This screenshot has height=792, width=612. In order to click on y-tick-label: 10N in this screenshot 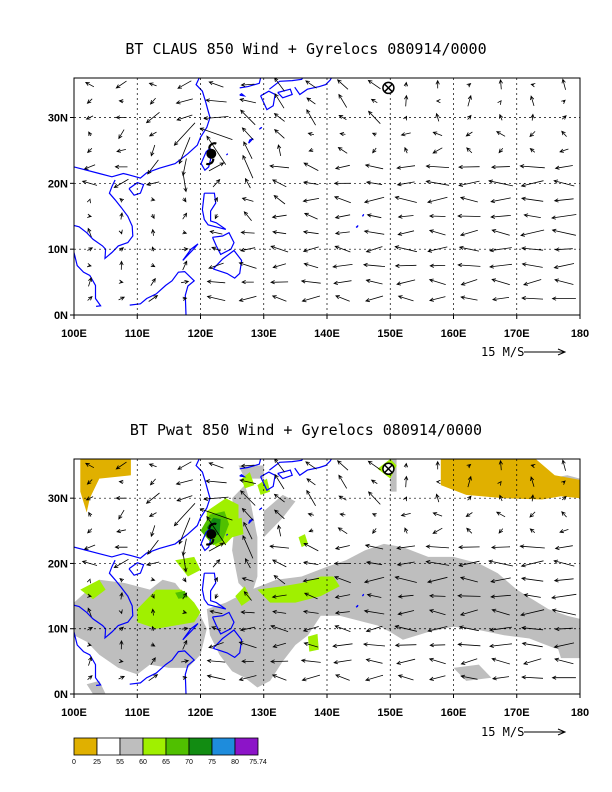, I will do `click(58, 250)`.